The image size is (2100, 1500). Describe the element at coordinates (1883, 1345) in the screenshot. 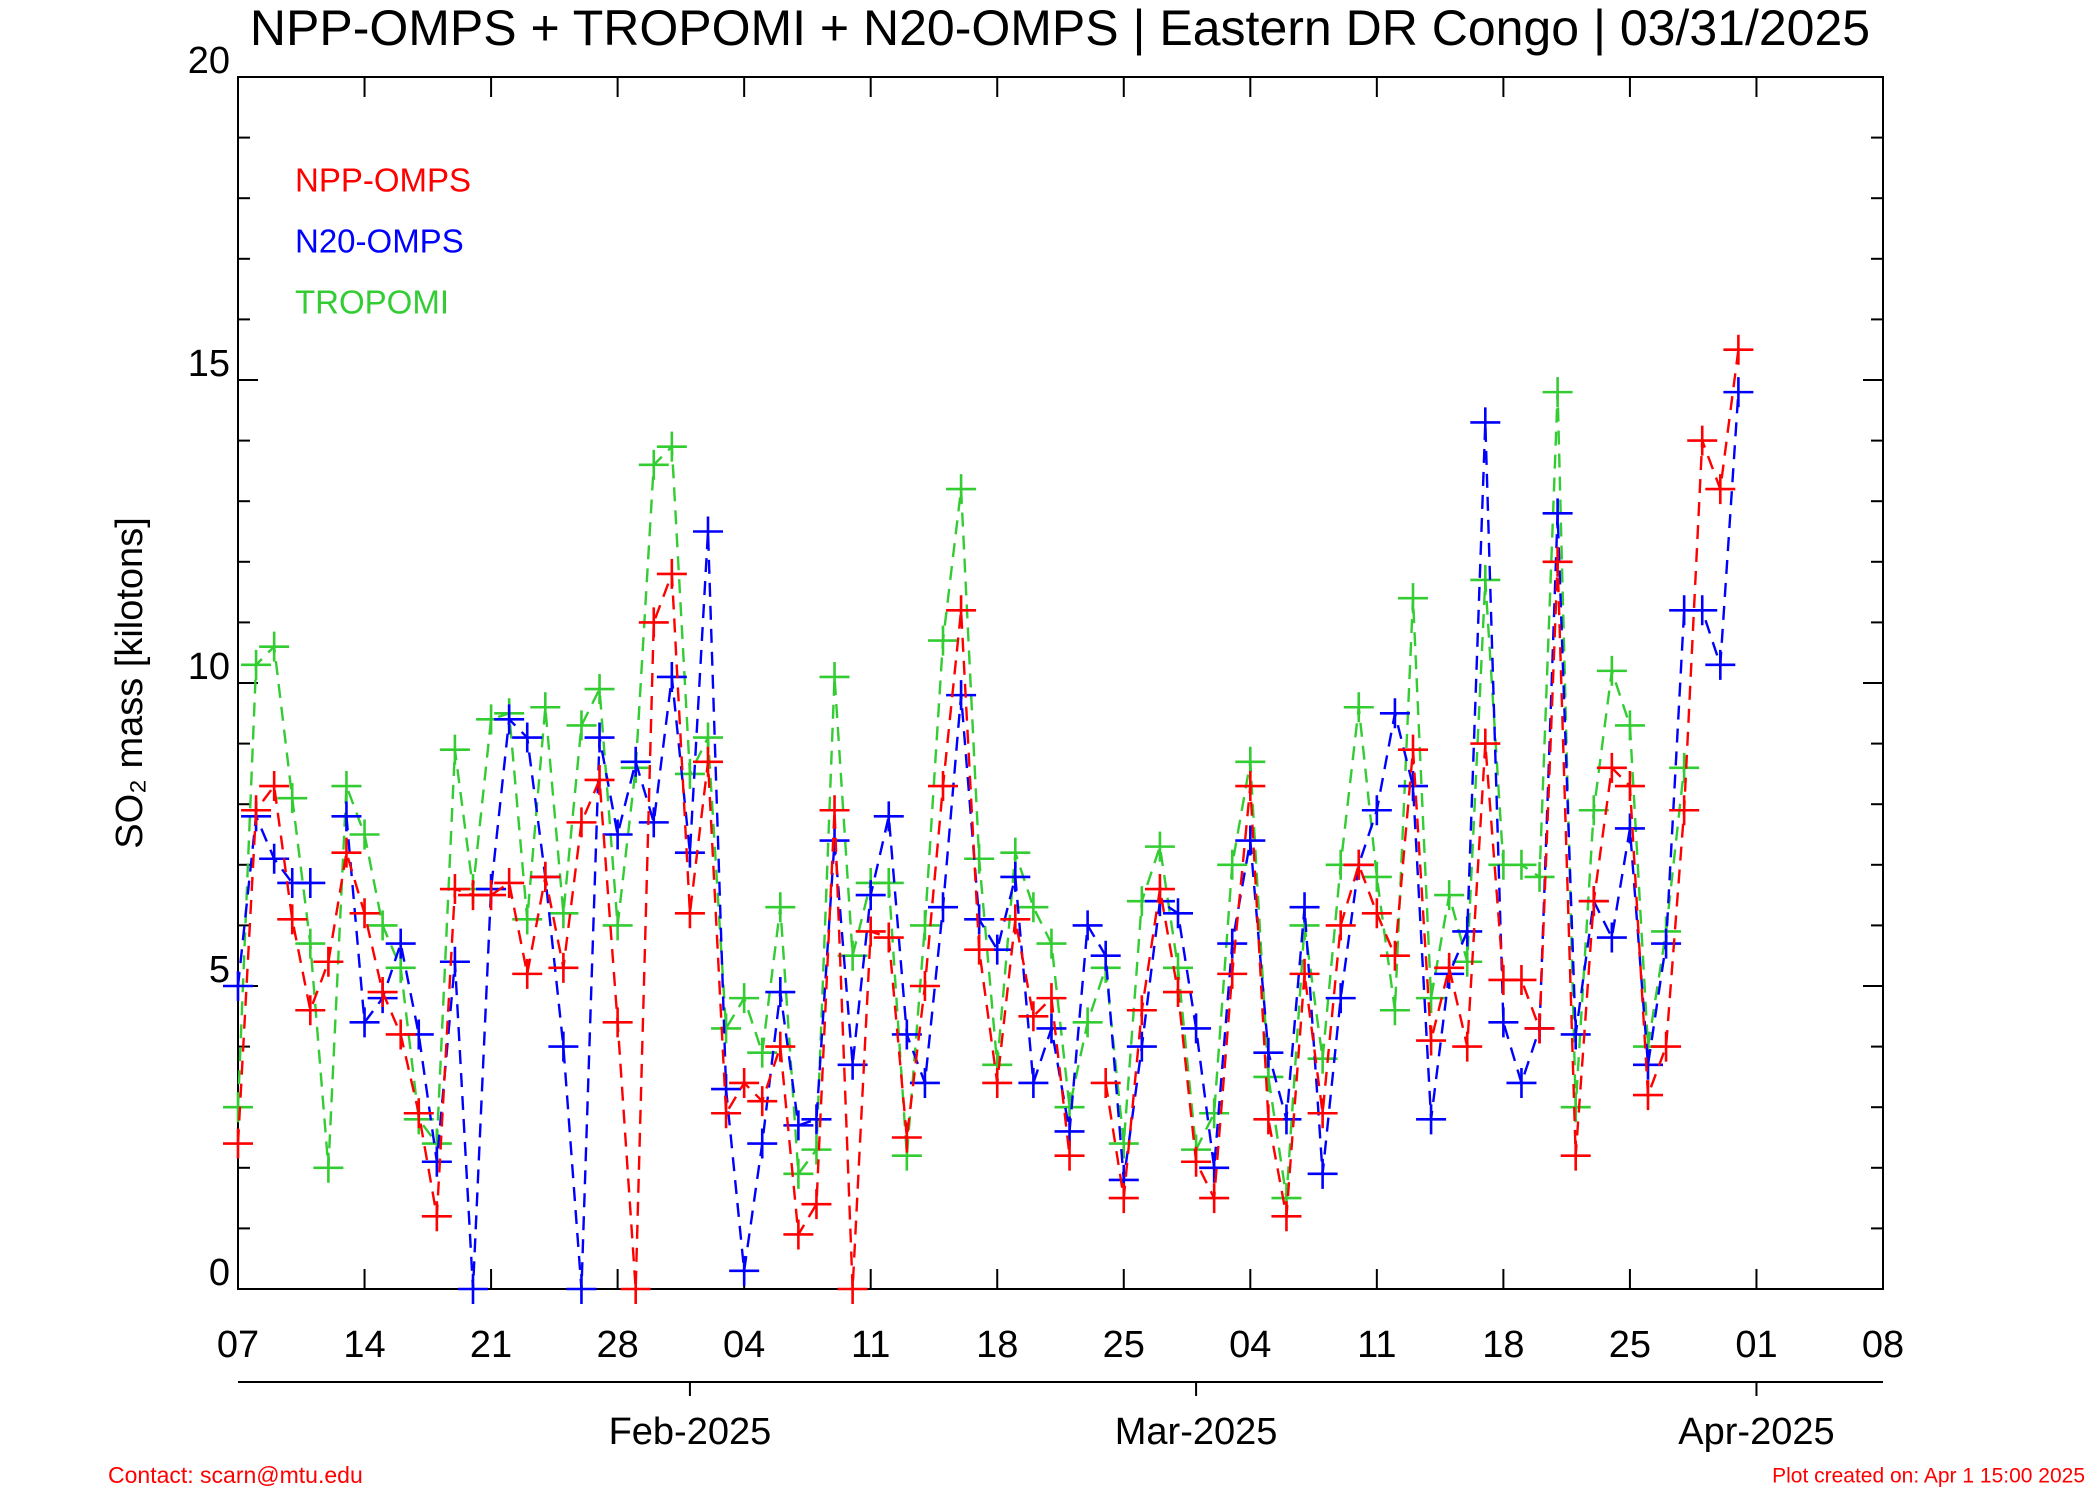

I see `x-tick-label: 08` at that location.